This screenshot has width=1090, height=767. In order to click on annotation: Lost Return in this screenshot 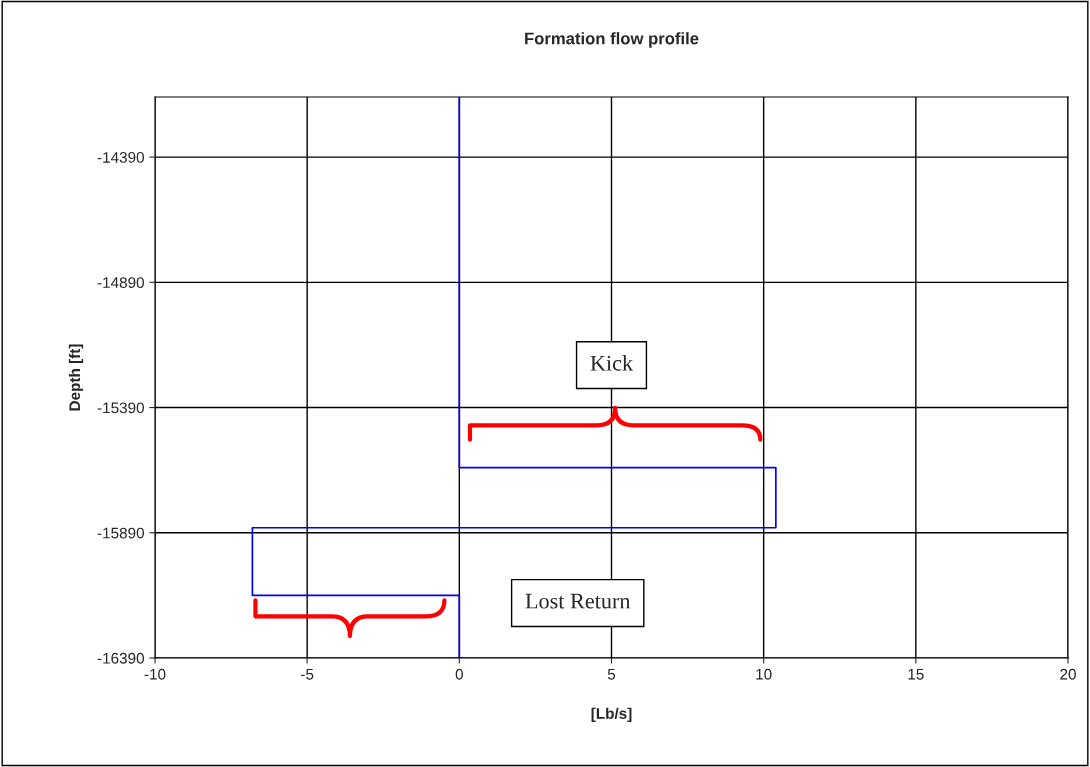, I will do `click(578, 601)`.